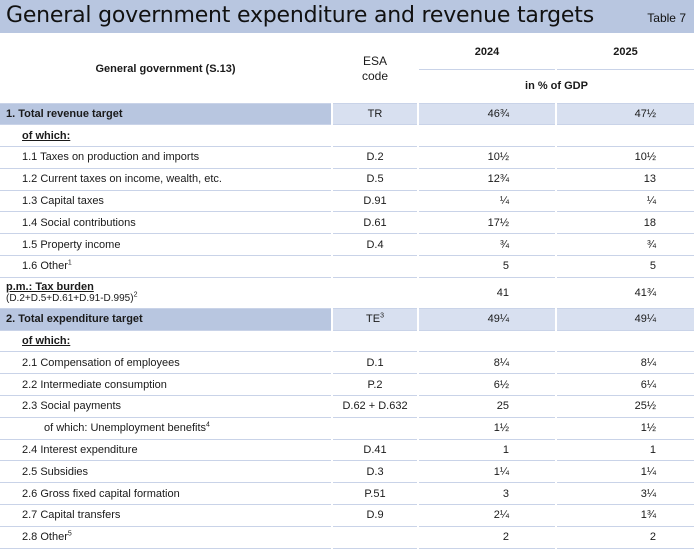 The image size is (694, 558). What do you see at coordinates (625, 114) in the screenshot?
I see `row-value-2025: 47½` at bounding box center [625, 114].